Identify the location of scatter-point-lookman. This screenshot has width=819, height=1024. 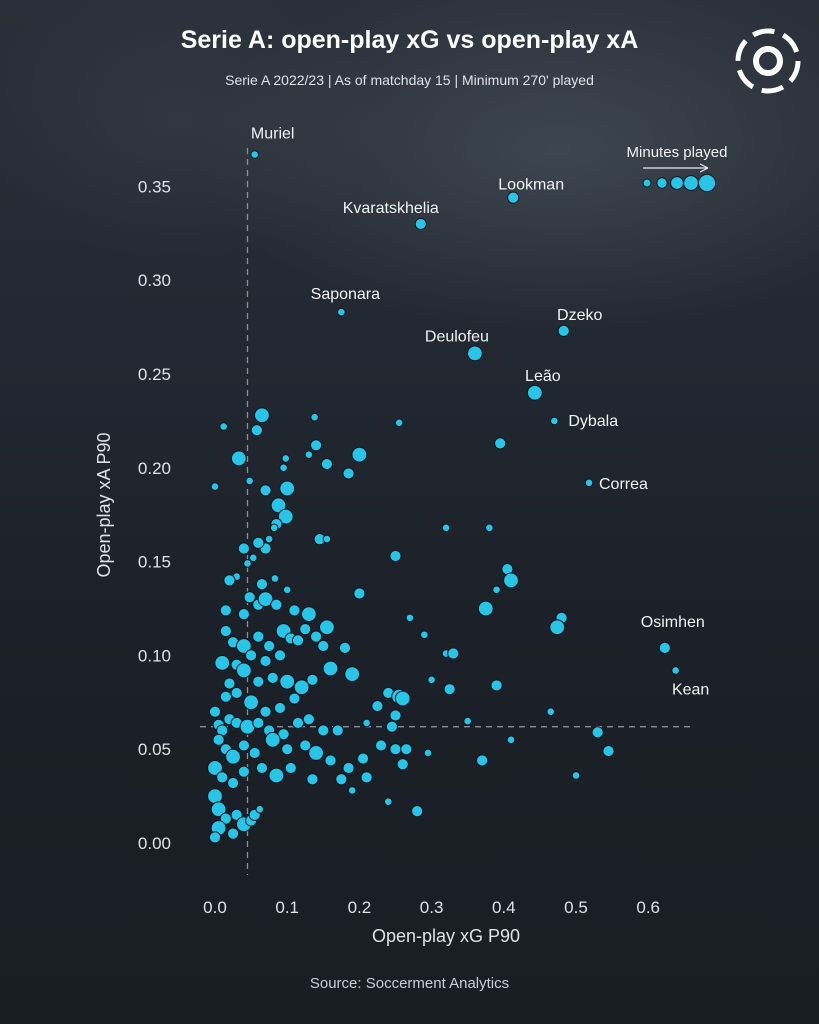
(513, 197).